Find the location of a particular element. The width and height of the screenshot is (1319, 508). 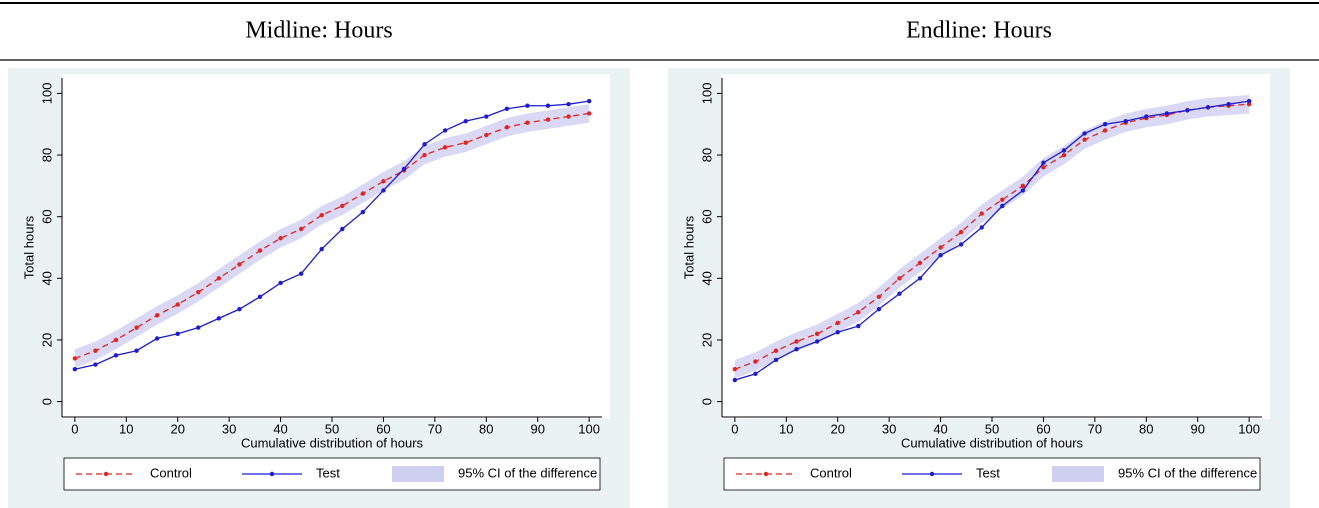

y-tick-label: 100 is located at coordinates (46, 94).